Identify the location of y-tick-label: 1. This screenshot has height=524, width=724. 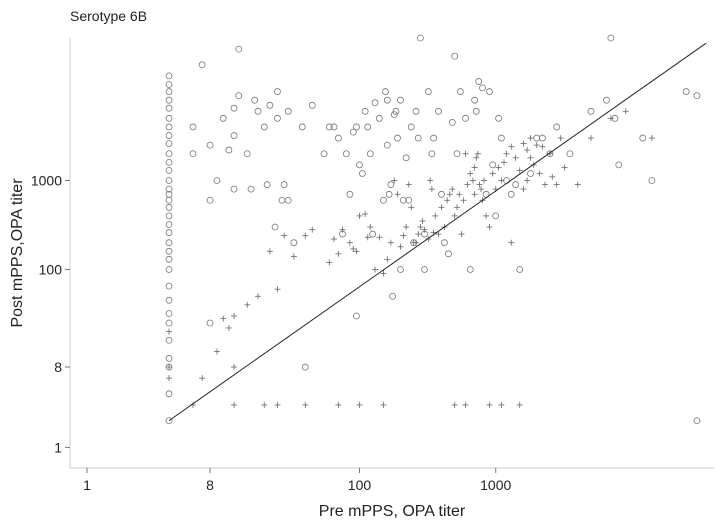
(58, 447).